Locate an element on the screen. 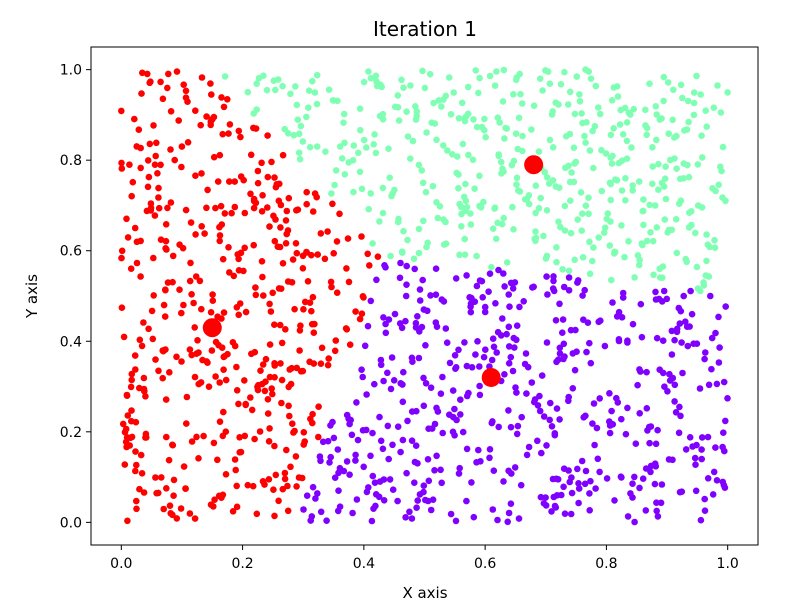  y-axis-label: Y axis is located at coordinates (32, 296).